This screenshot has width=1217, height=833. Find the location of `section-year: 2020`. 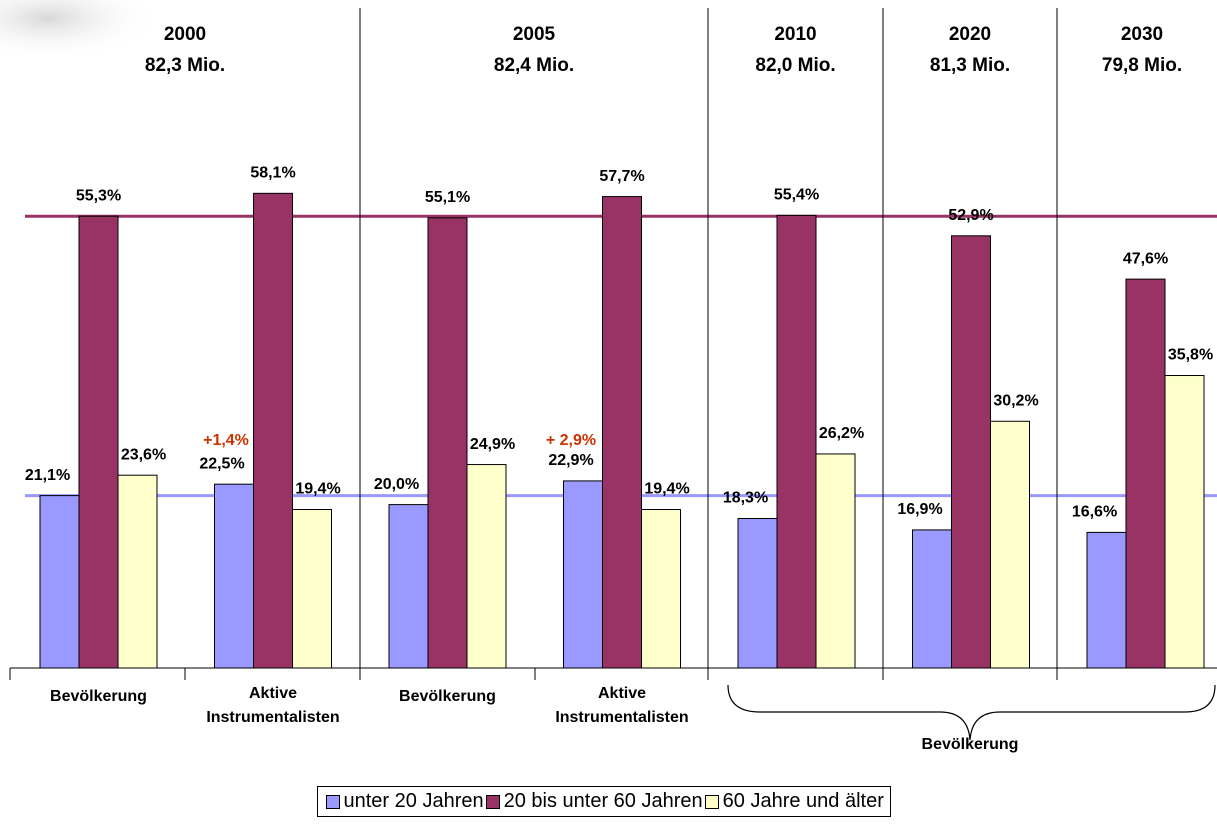

section-year: 2020 is located at coordinates (970, 34).